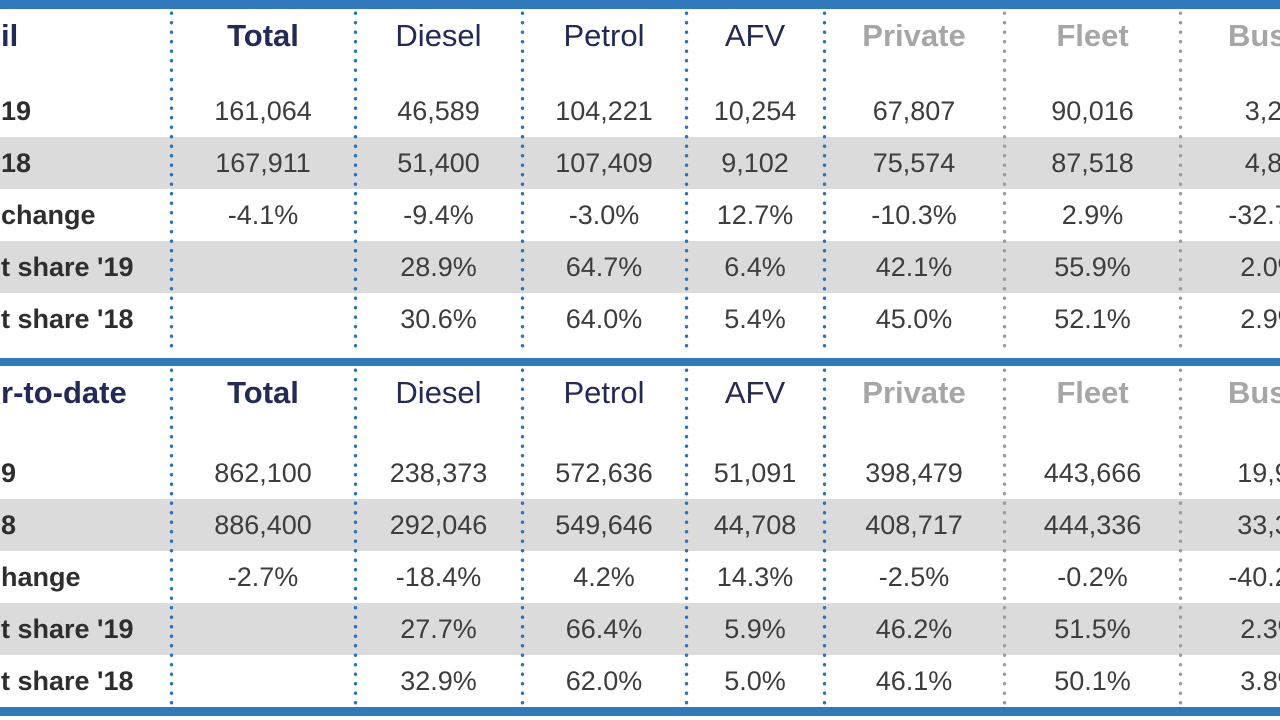  Describe the element at coordinates (604, 681) in the screenshot. I see `cell-petrol: 62.0%` at that location.